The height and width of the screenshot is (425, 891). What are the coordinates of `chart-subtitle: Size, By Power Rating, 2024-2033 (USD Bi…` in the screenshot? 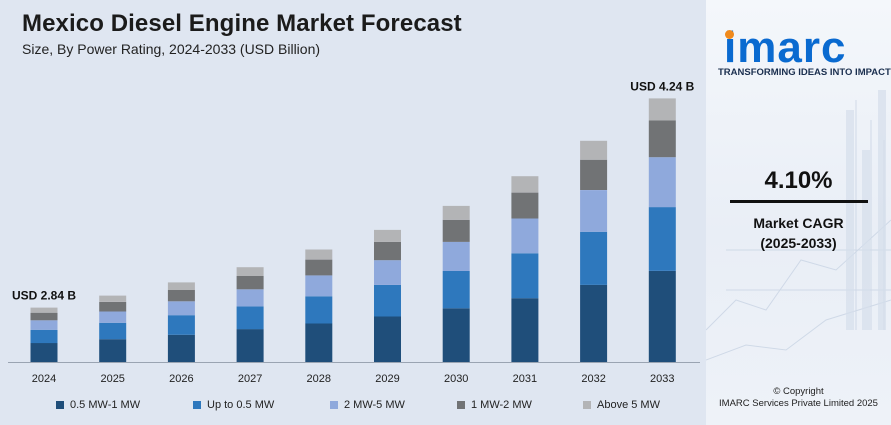 It's located at (171, 49).